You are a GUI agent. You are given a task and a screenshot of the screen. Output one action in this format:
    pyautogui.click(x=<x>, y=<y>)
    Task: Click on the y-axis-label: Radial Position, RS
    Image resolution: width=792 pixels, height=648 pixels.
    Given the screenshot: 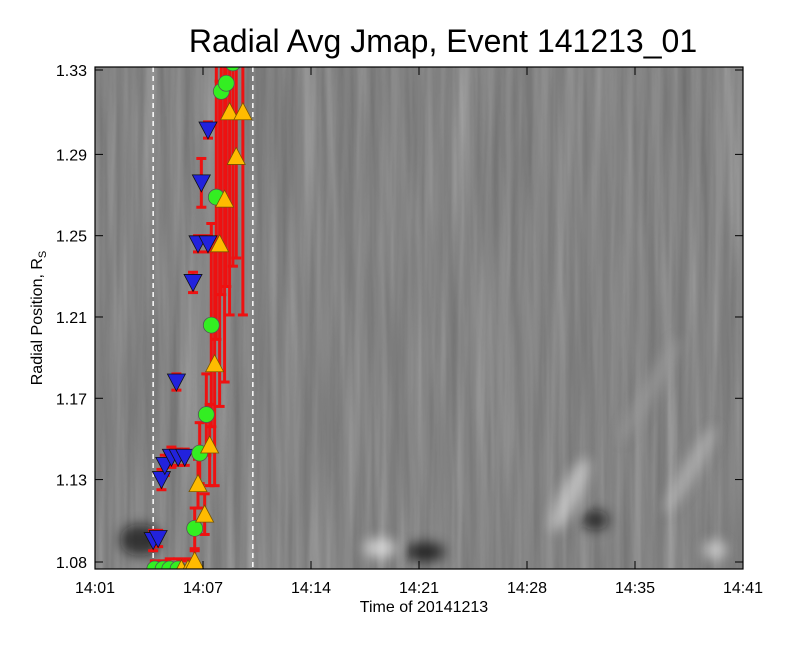 What is the action you would take?
    pyautogui.click(x=39, y=318)
    